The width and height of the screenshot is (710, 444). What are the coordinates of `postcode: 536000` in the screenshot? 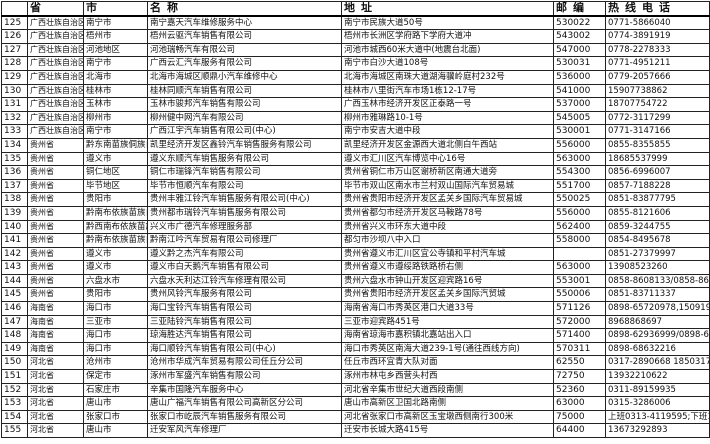 It's located at (579, 77).